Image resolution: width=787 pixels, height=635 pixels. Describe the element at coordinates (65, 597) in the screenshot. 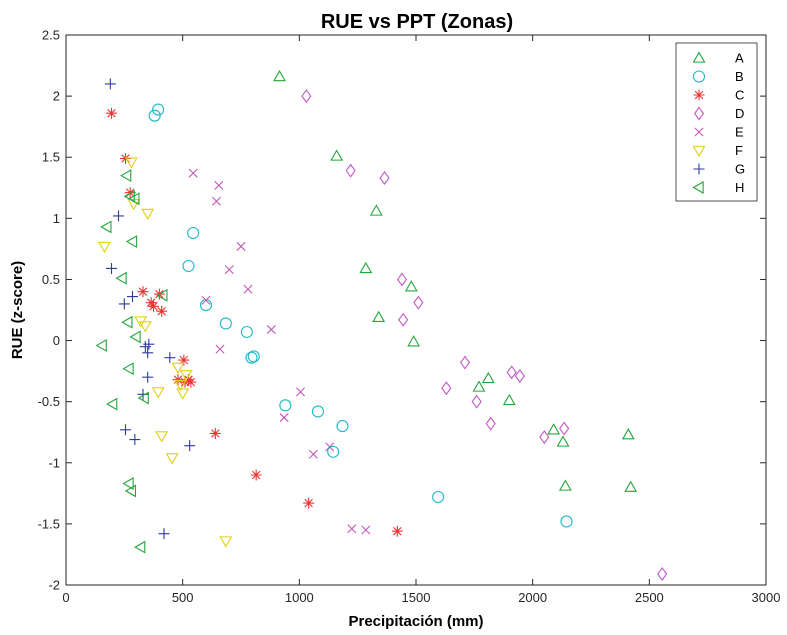

I see `x-tick-label: 0` at that location.